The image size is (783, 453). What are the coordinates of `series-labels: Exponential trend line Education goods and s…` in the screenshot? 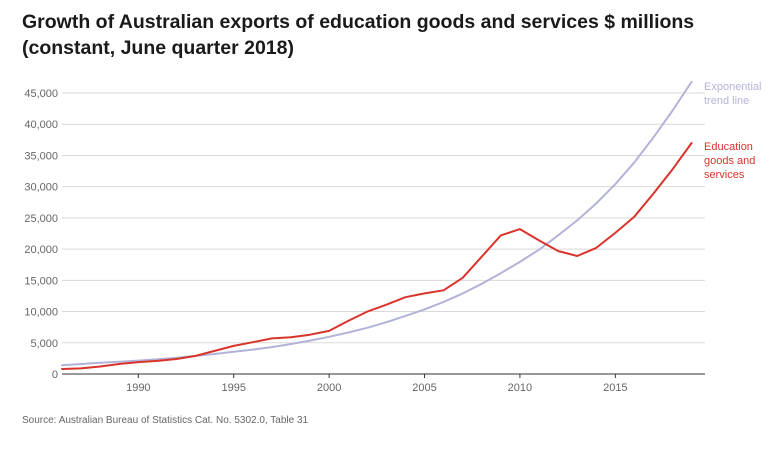 It's located at (733, 131).